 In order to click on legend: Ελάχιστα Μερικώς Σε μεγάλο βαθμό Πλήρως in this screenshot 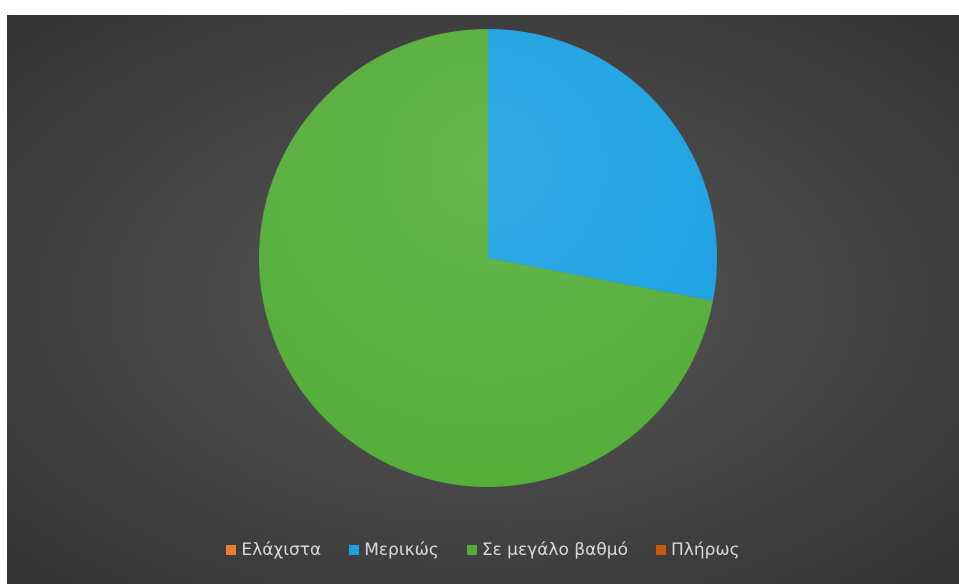, I will do `click(483, 550)`.